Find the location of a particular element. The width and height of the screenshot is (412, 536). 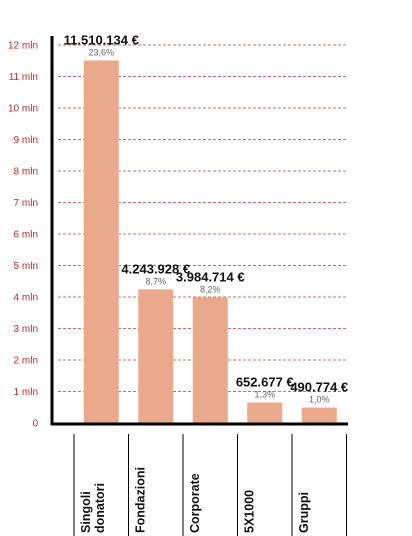

y-tick-label: 0 is located at coordinates (35, 424).